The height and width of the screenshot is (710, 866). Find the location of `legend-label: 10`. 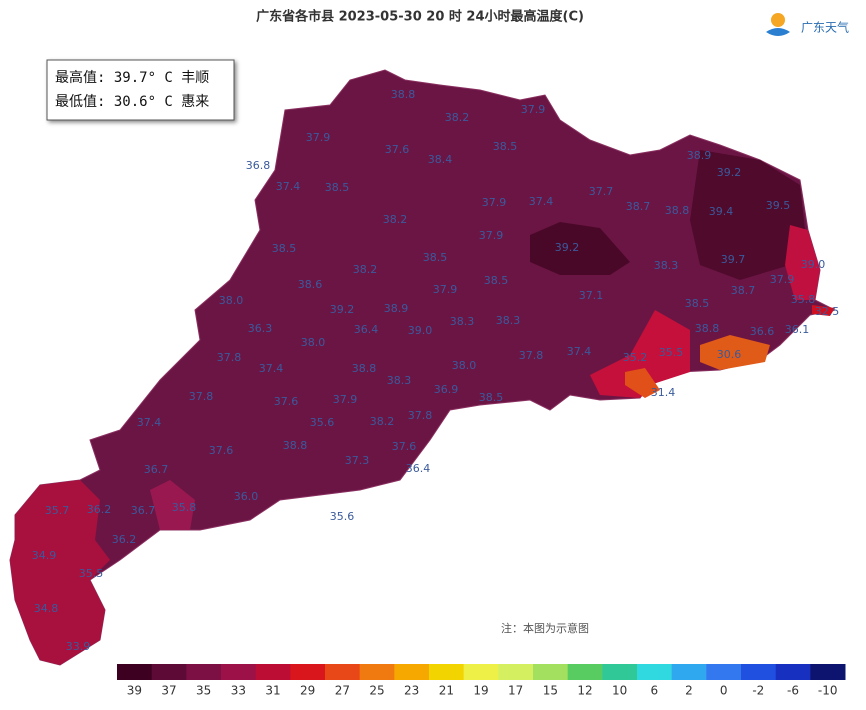

legend-label: 10 is located at coordinates (619, 691).